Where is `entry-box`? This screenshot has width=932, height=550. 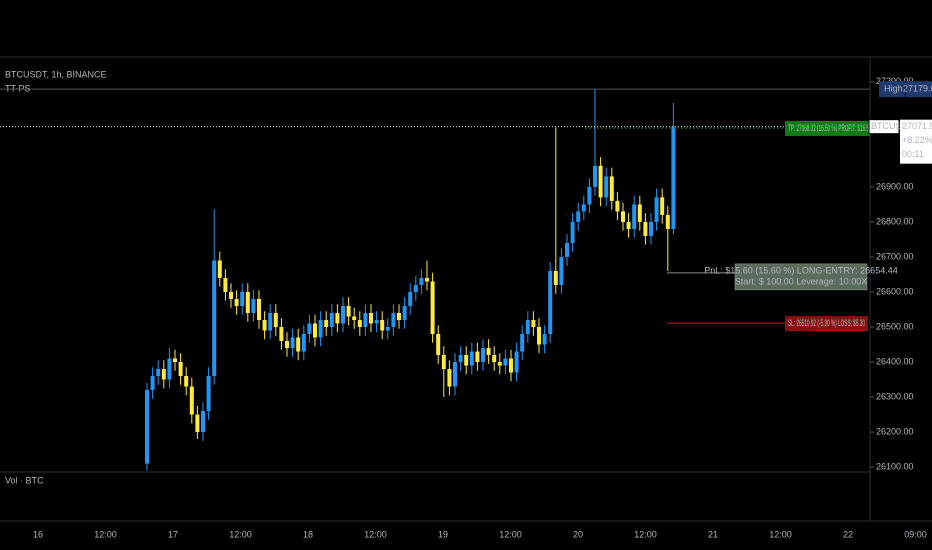
entry-box is located at coordinates (801, 277).